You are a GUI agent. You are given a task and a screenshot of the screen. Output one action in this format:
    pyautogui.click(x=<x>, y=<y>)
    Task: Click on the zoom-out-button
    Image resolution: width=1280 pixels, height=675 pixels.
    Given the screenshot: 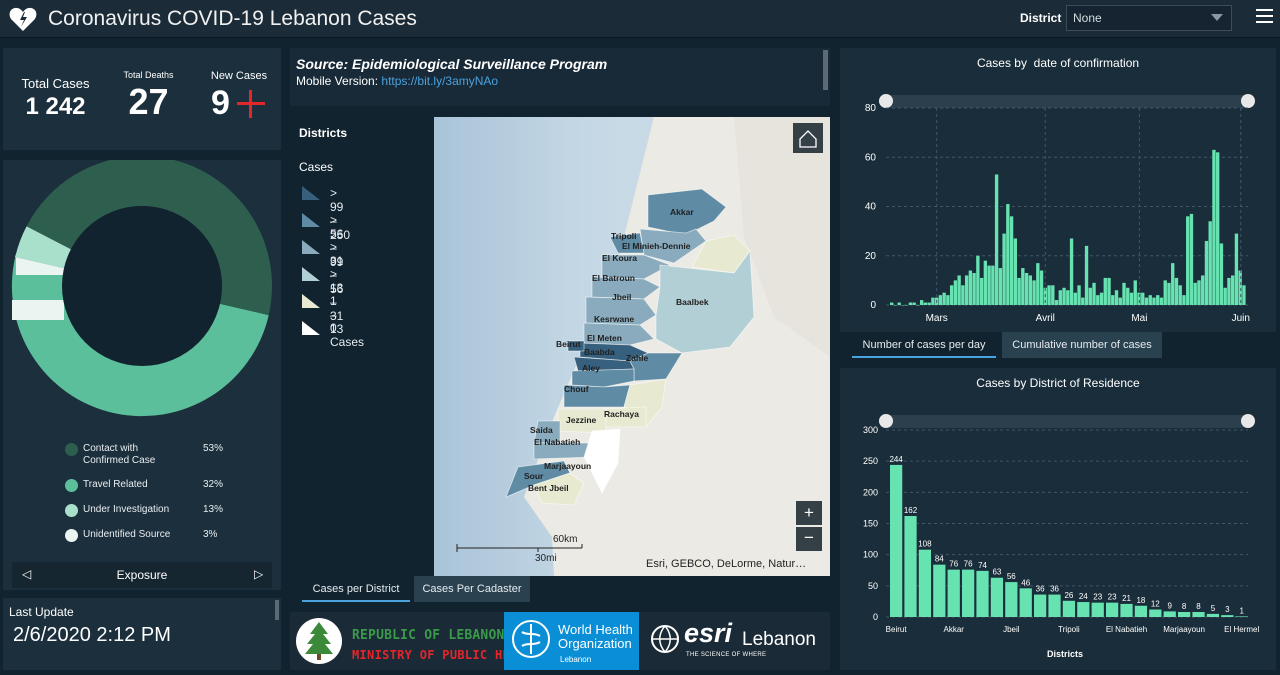 What is the action you would take?
    pyautogui.click(x=809, y=539)
    